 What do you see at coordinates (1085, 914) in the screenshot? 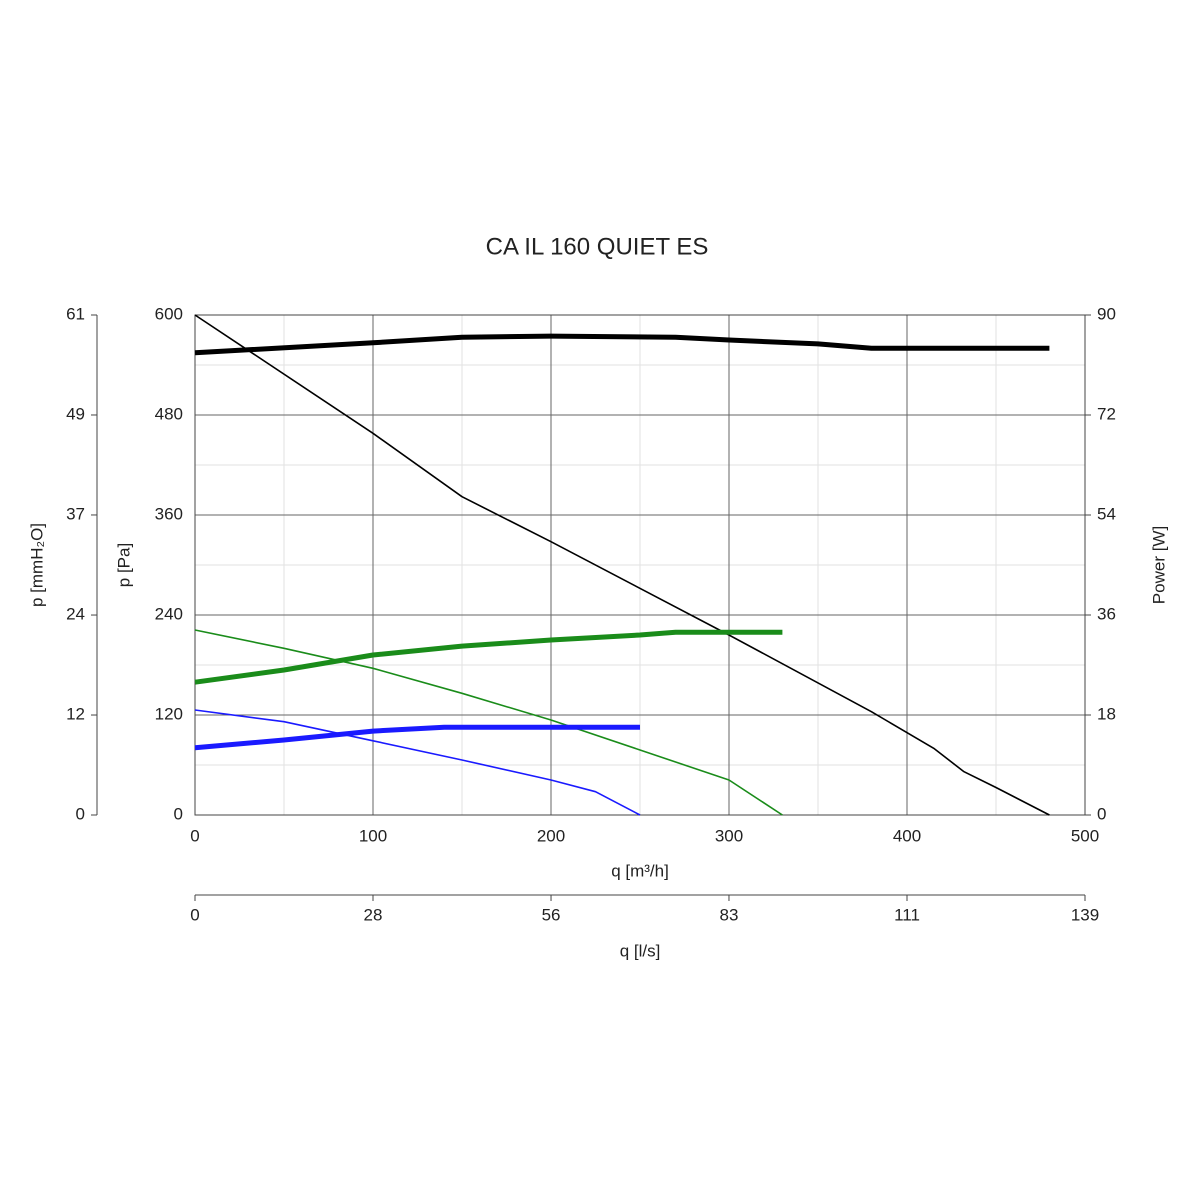
I see `x-alt-tick-label: 139` at bounding box center [1085, 914].